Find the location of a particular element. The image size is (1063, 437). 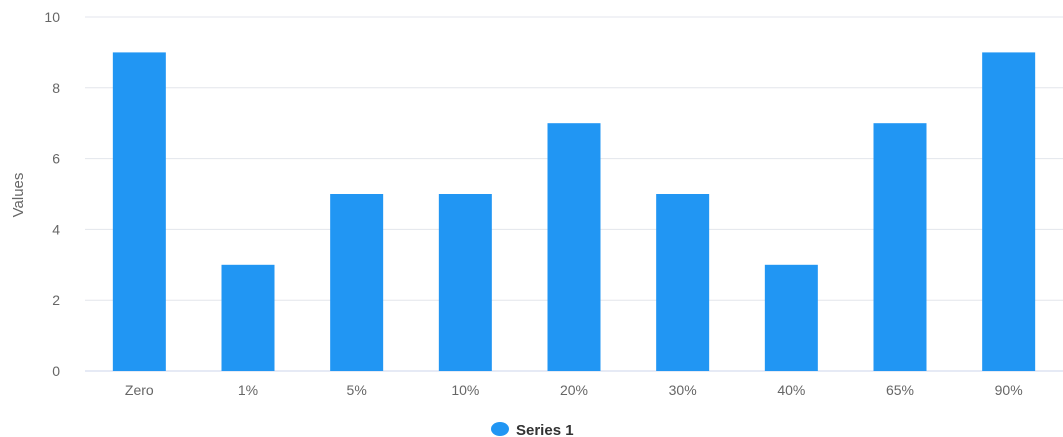

y-tick-label: 6 is located at coordinates (56, 159).